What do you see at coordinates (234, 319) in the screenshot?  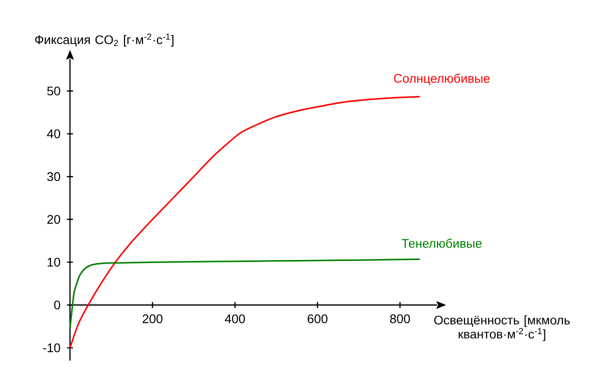 I see `x-tick-label: 400` at bounding box center [234, 319].